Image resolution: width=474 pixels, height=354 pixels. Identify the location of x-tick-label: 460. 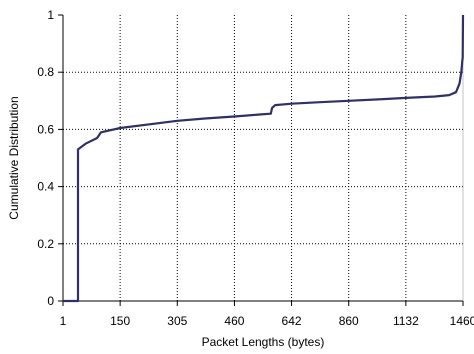
(234, 321).